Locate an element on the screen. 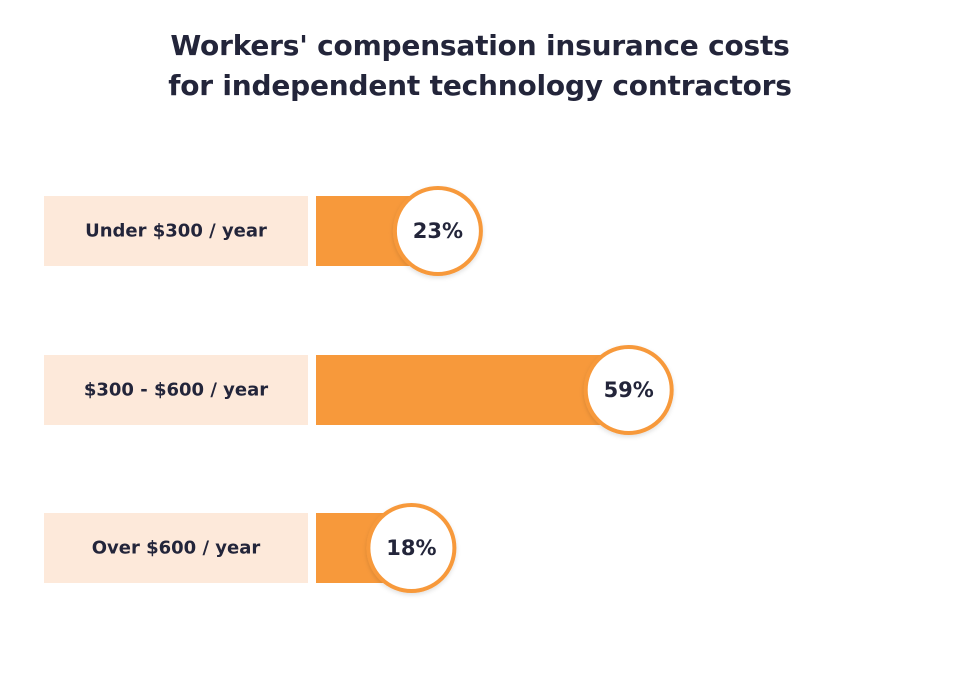 Image resolution: width=960 pixels, height=681 pixels. value-label: 23% is located at coordinates (438, 231).